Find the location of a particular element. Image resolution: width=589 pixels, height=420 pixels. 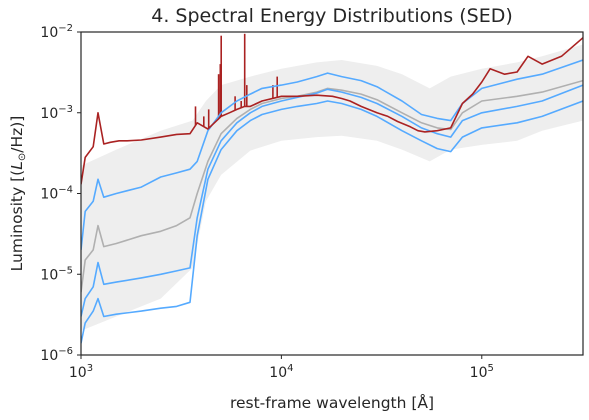

y-tick-label: 10⁻⁵ is located at coordinates (56, 274).